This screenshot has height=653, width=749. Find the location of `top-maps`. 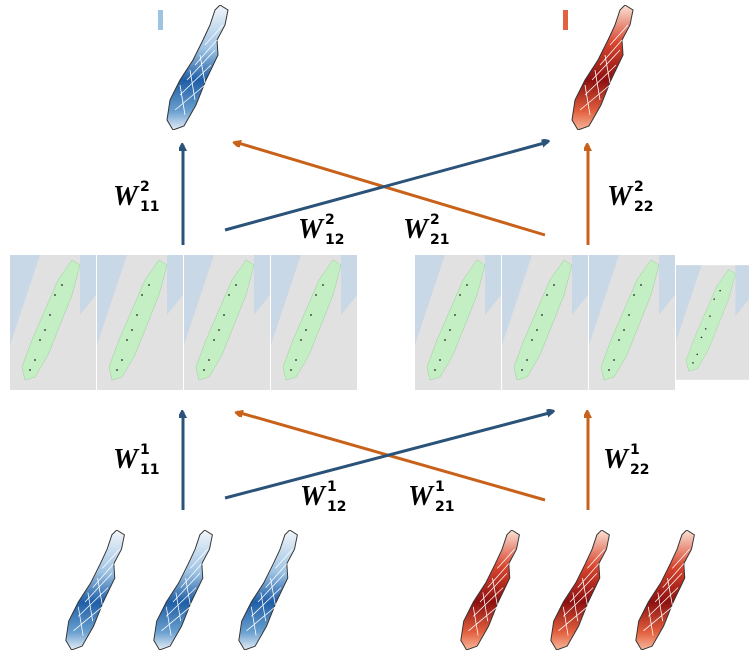

top-maps is located at coordinates (396, 67).